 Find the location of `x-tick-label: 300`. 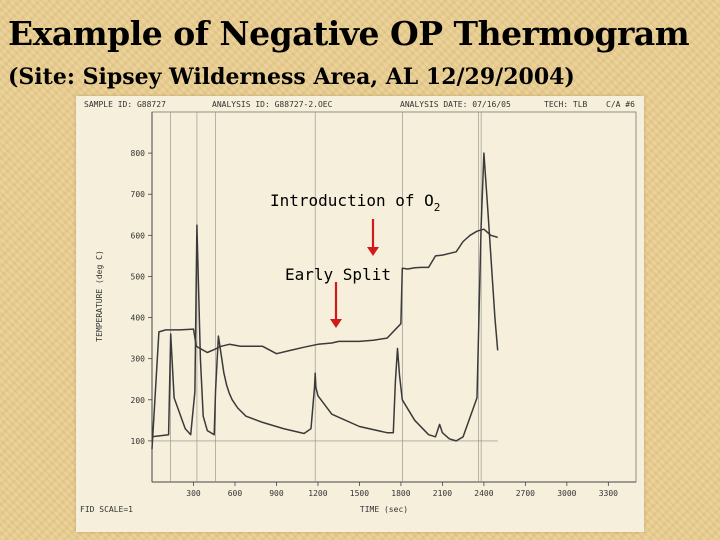

x-tick-label: 300 is located at coordinates (193, 493).